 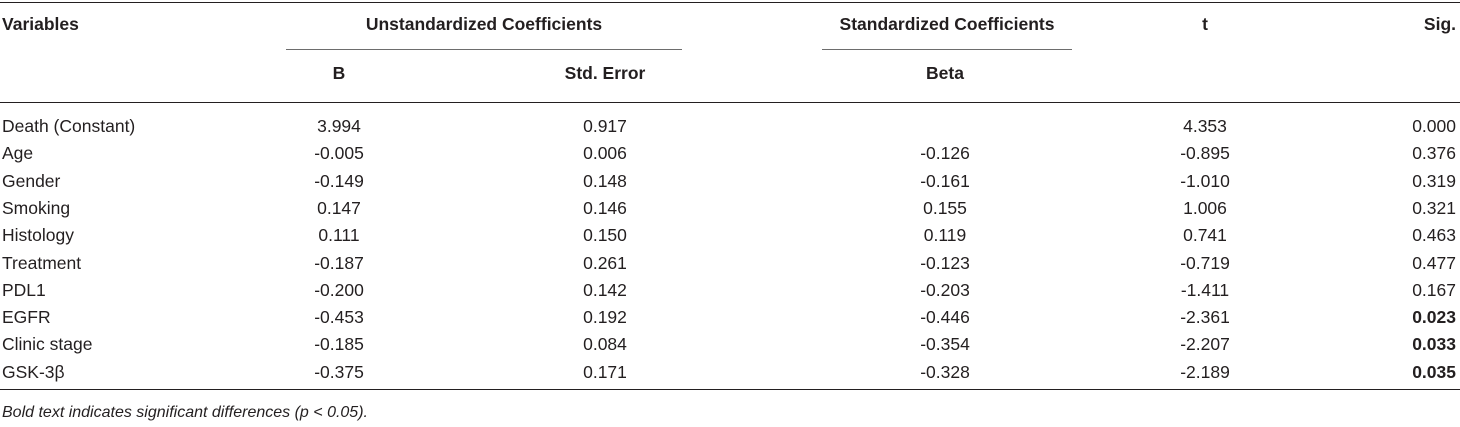 I want to click on cell-b: 0.111, so click(x=339, y=235).